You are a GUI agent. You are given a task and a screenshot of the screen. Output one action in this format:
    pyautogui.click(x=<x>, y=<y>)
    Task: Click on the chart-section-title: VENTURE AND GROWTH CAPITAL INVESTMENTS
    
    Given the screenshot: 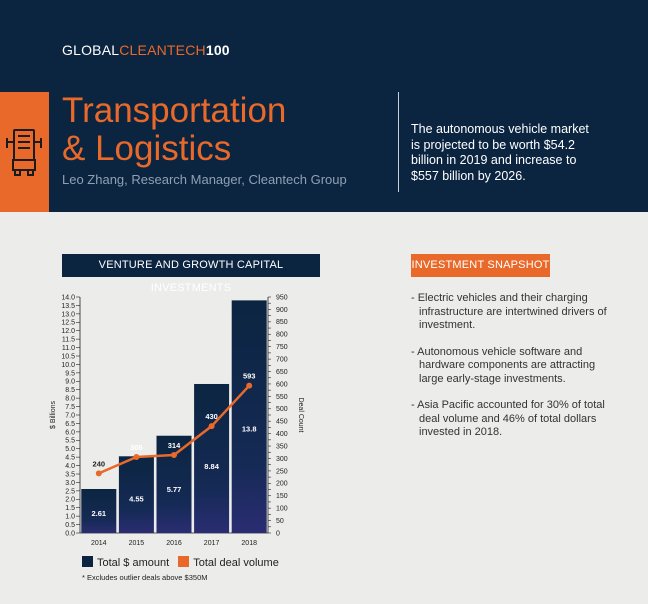 What is the action you would take?
    pyautogui.click(x=191, y=274)
    